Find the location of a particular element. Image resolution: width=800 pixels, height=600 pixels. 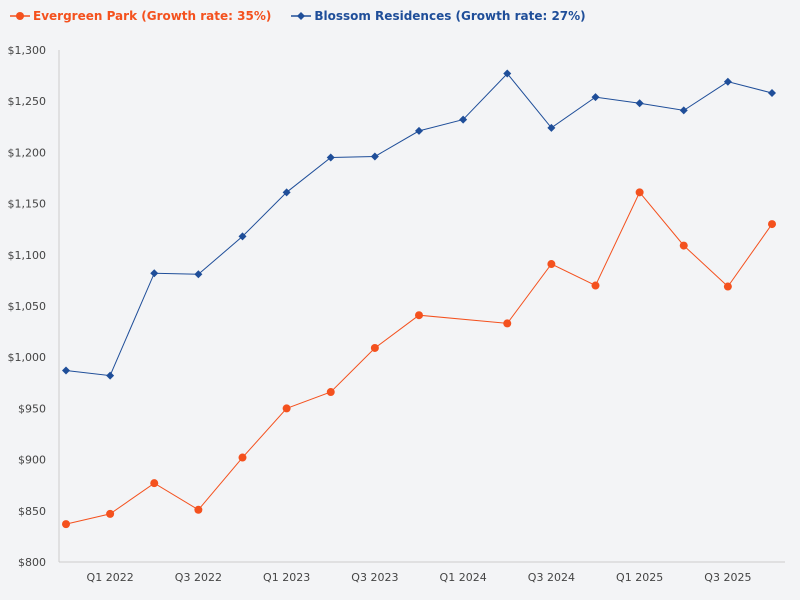

legend-item-blossom-residences: Blossom Residences (Growth rate: 27%) is located at coordinates (438, 16).